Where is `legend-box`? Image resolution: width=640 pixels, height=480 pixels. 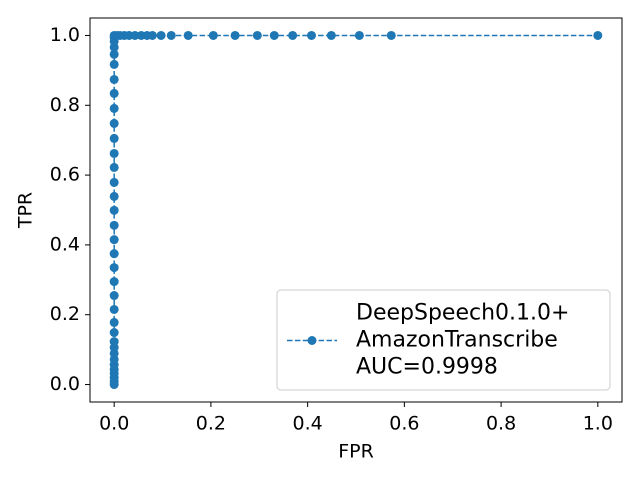 legend-box is located at coordinates (443, 340).